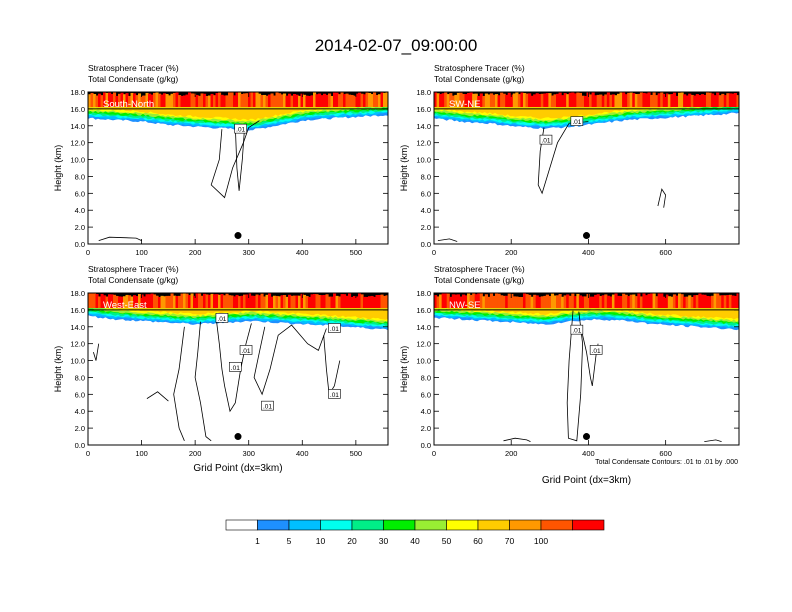 The width and height of the screenshot is (792, 612). I want to click on colorbar-label: 100, so click(541, 541).